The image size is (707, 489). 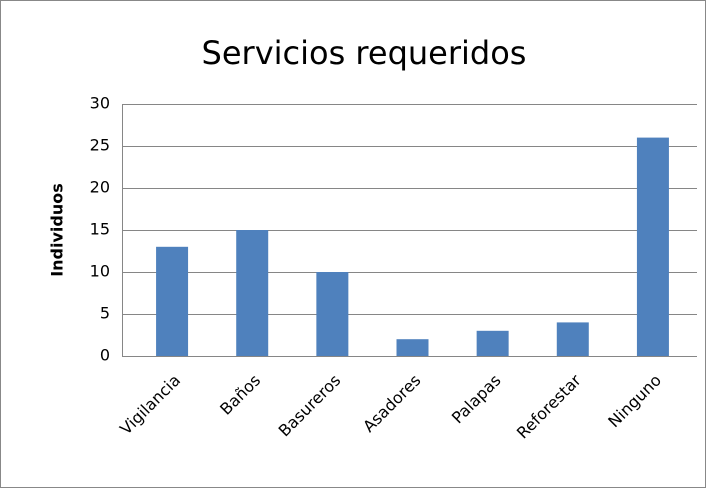 I want to click on y-tick-label: 30, so click(x=100, y=103).